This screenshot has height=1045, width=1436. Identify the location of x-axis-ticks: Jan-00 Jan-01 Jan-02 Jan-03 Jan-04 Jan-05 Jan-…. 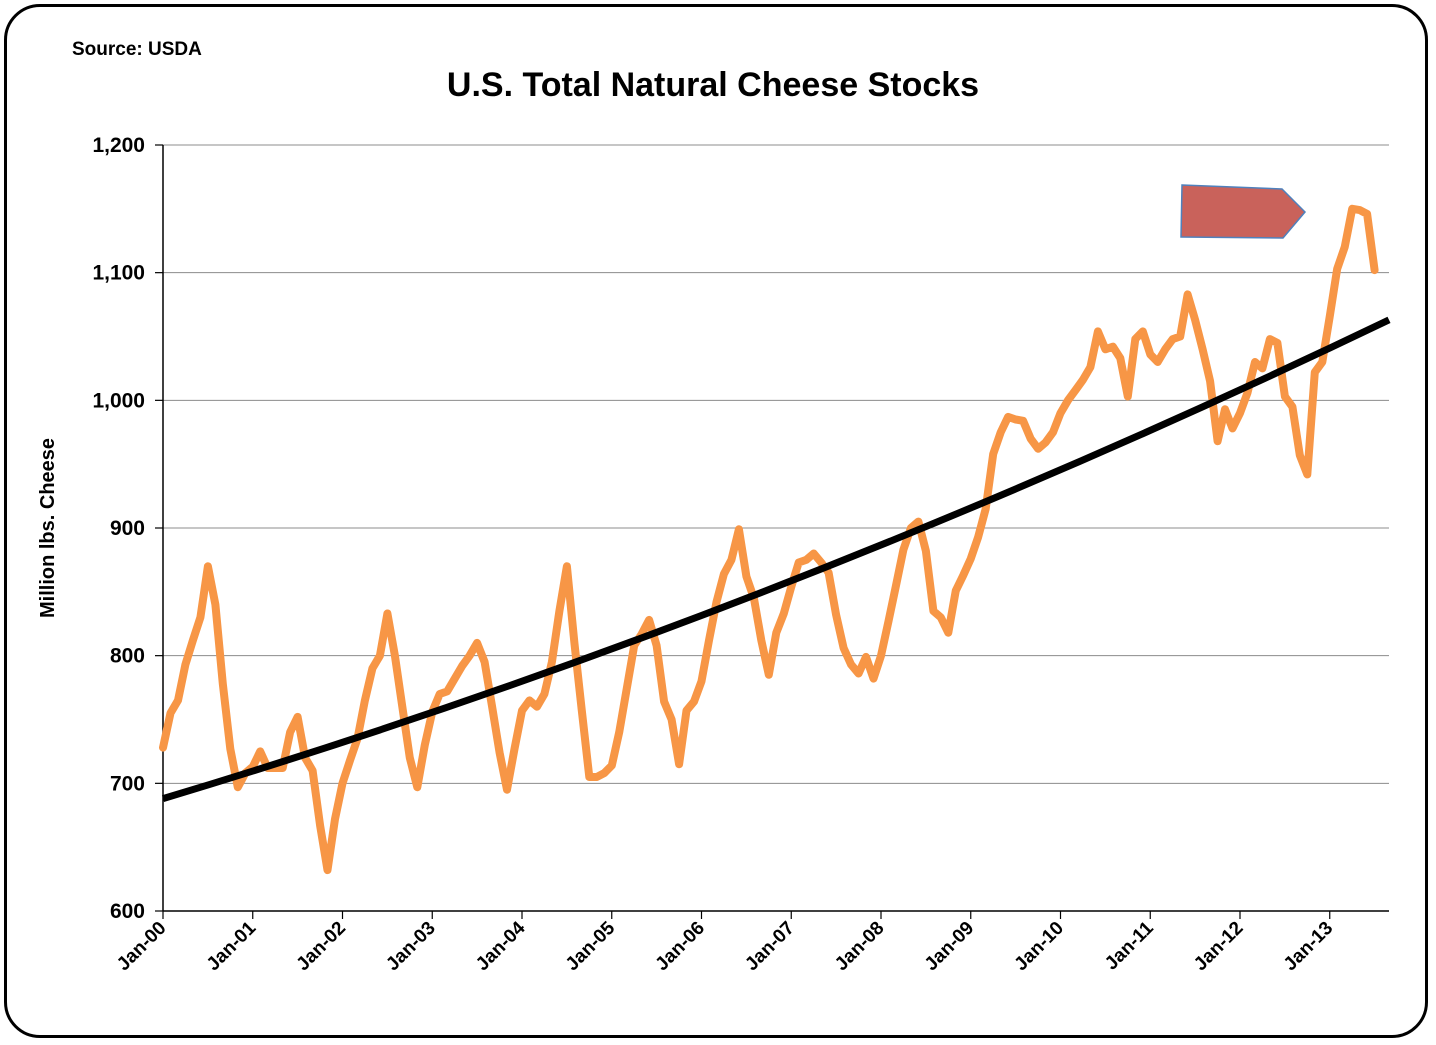
(725, 943).